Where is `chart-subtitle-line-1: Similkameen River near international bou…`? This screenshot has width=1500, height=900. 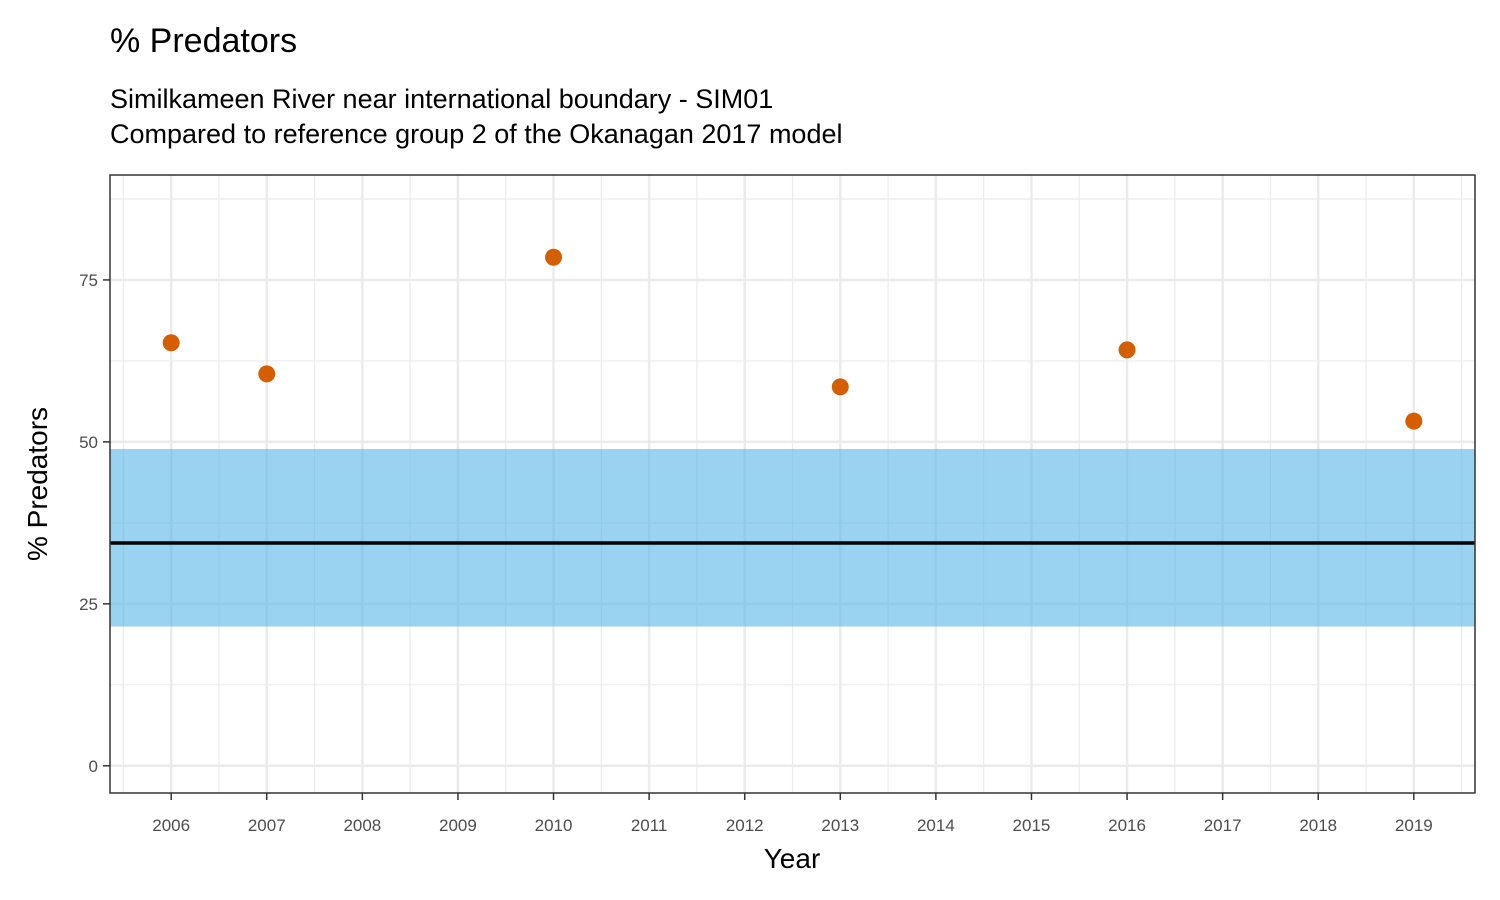 chart-subtitle-line-1: Similkameen River near international bou… is located at coordinates (441, 99).